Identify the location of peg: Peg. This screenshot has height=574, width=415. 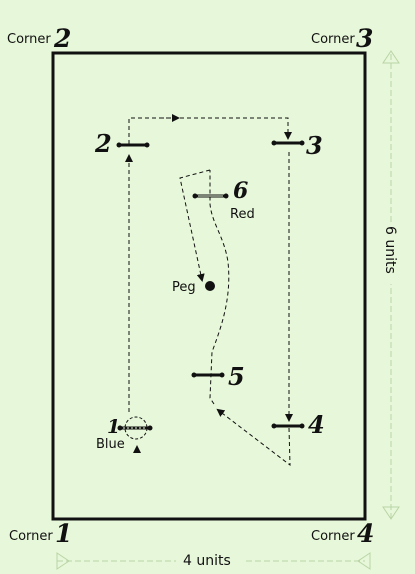
(193, 287).